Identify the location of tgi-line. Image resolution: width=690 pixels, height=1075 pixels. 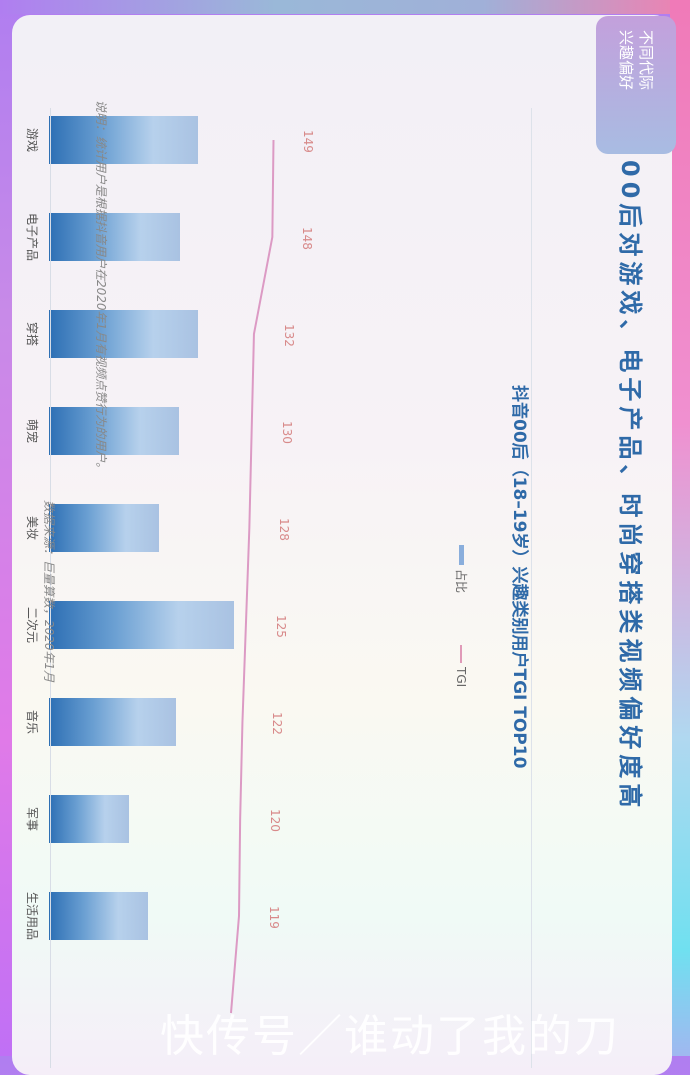
(252, 576).